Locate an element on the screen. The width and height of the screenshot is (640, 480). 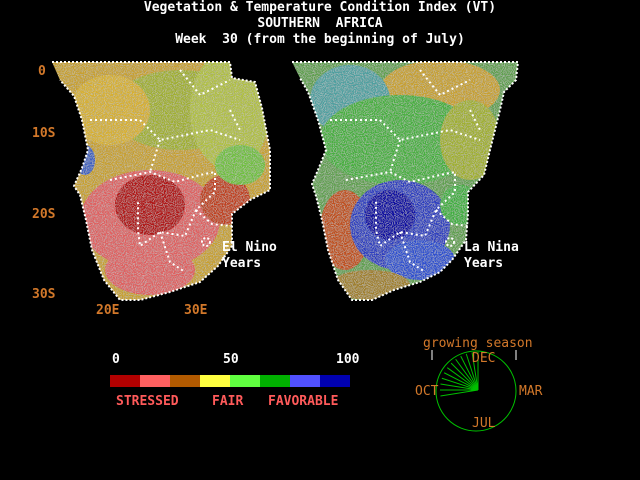
scale-favorable: FAVORABLE is located at coordinates (303, 401).